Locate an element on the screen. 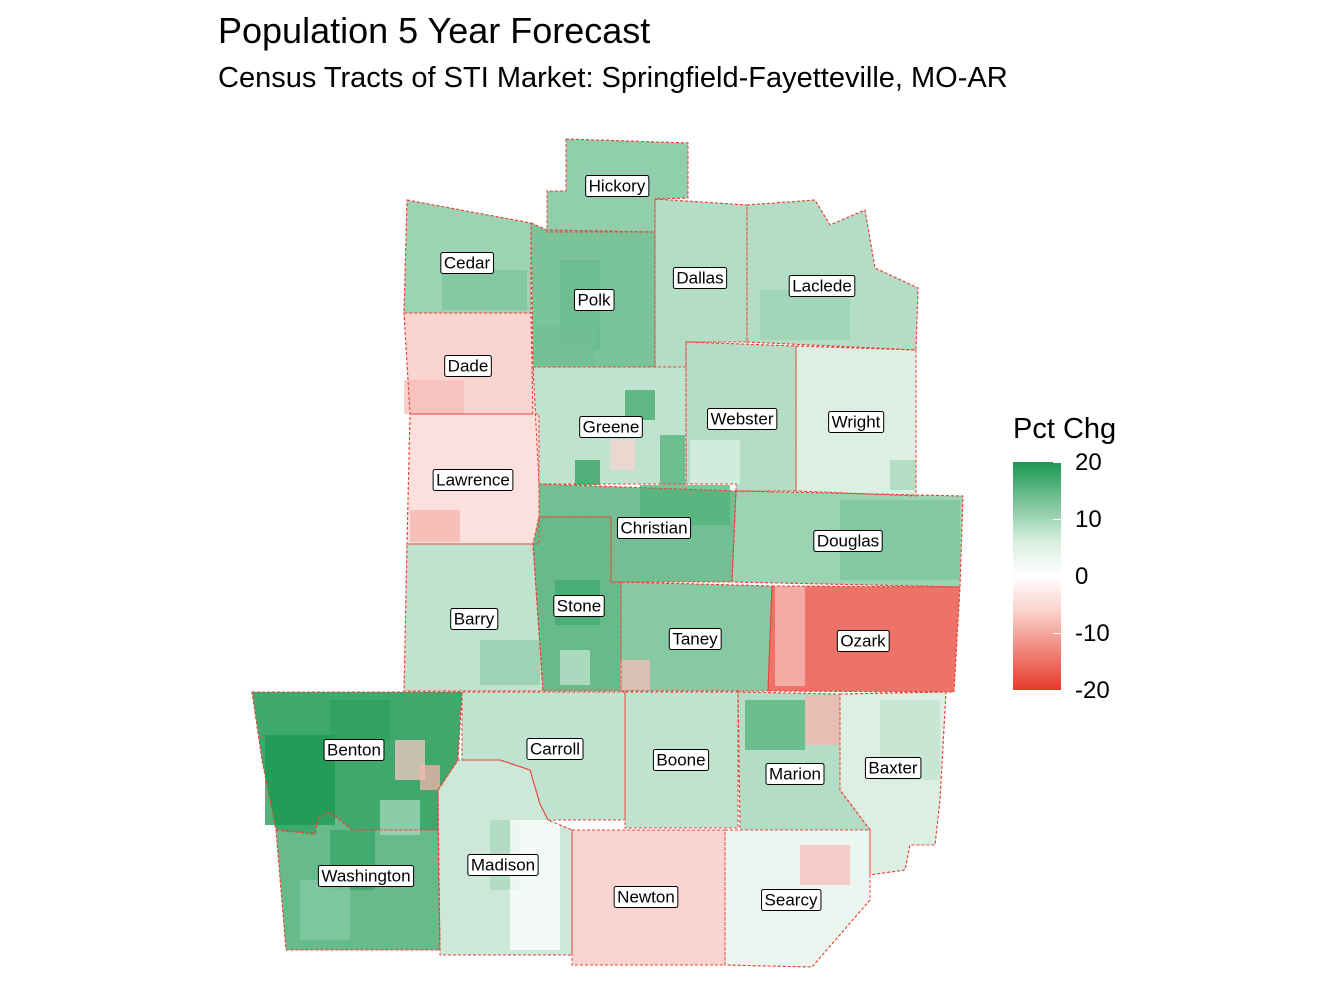  county-label-text: Polk is located at coordinates (594, 300).